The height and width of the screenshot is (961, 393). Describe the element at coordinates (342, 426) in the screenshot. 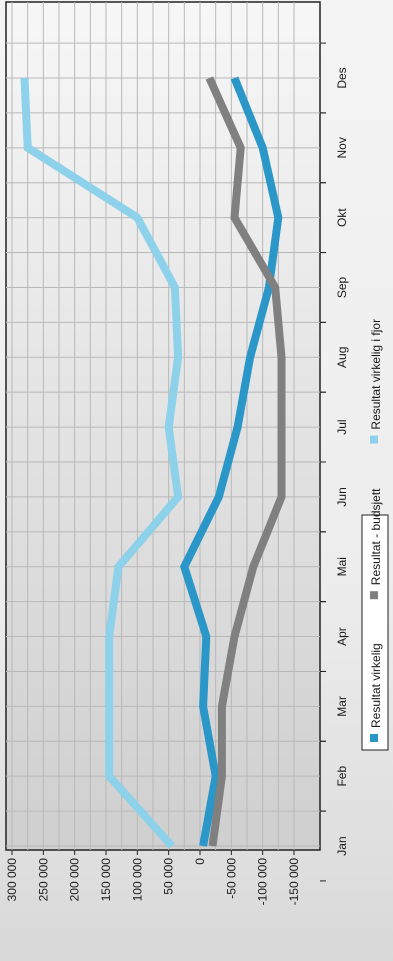

I see `month-label-jul: Jul` at that location.